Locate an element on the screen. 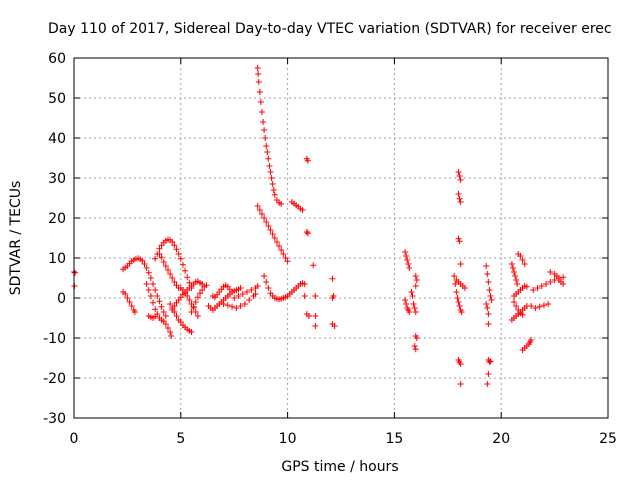 This screenshot has width=640, height=480. y-tick-label: 0 is located at coordinates (61, 299).